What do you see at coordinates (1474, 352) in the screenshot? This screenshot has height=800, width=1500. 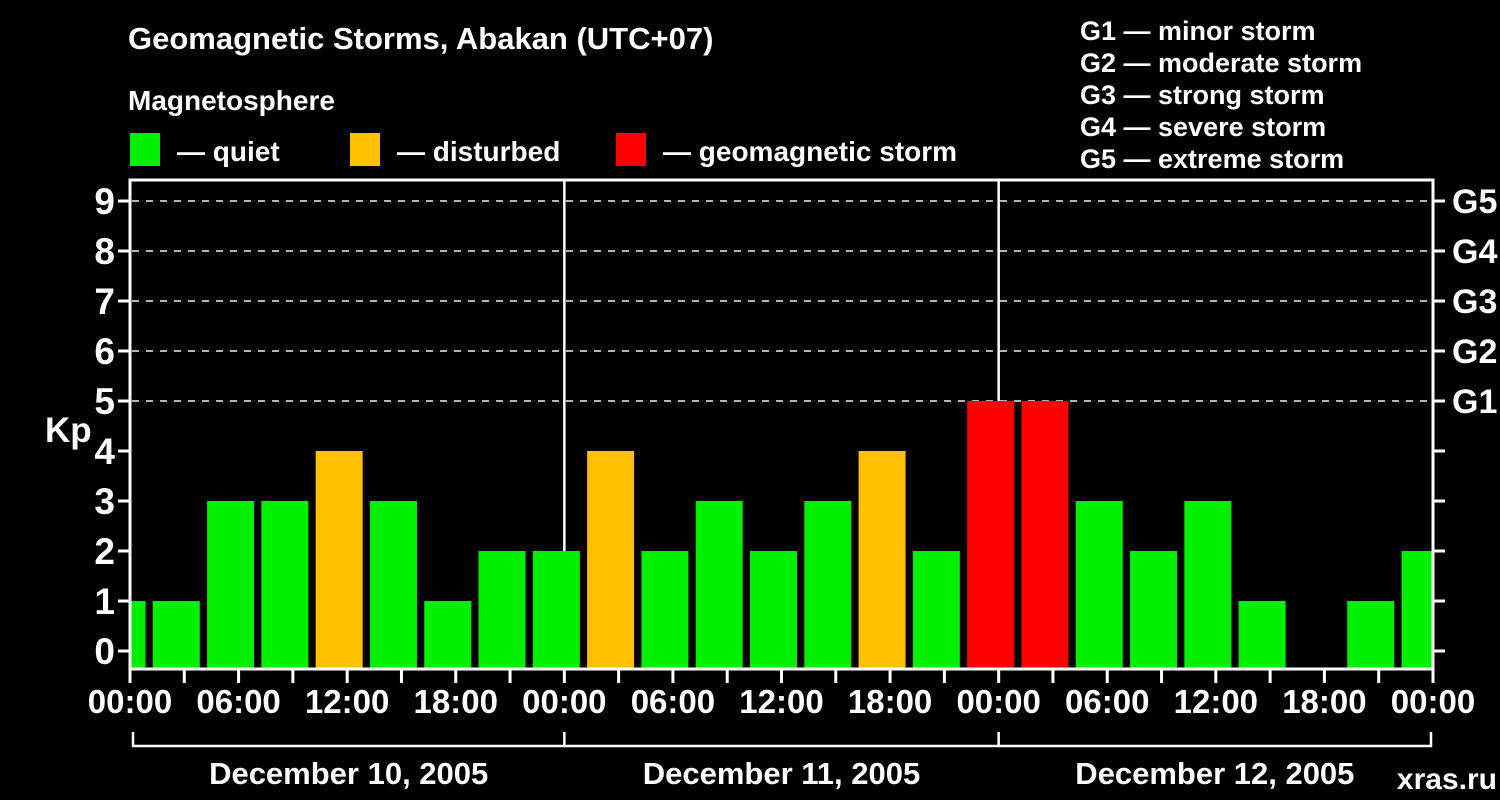 I see `g-scale-label: G2` at bounding box center [1474, 352].